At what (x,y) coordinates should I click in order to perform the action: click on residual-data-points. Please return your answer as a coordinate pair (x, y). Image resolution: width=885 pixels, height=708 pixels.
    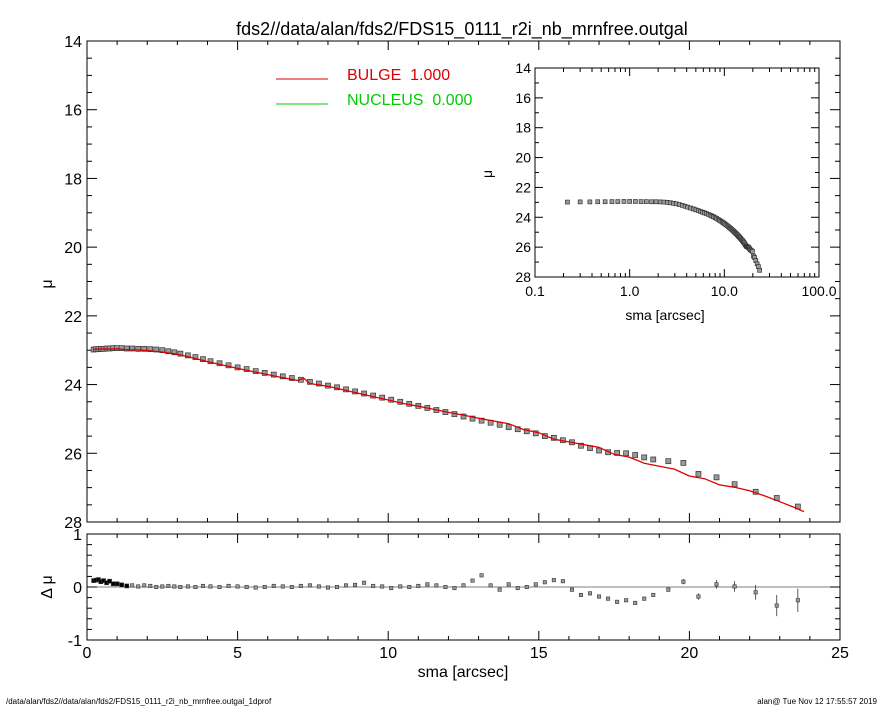
    Looking at the image, I should click on (445, 595).